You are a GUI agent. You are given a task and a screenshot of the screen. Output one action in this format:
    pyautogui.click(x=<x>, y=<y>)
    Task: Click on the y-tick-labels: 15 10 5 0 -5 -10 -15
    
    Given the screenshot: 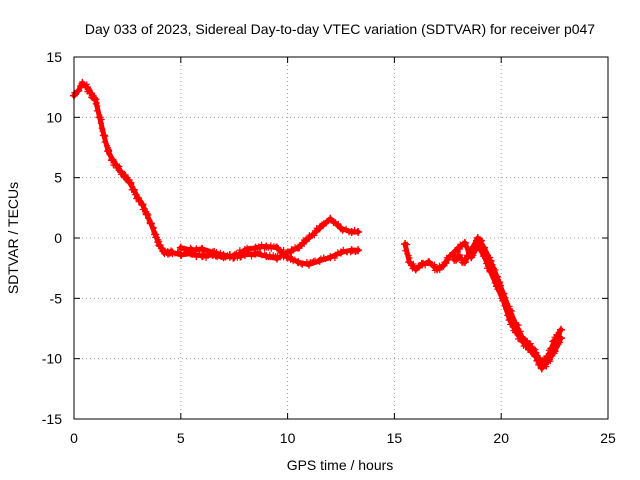 What is the action you would take?
    pyautogui.click(x=52, y=238)
    